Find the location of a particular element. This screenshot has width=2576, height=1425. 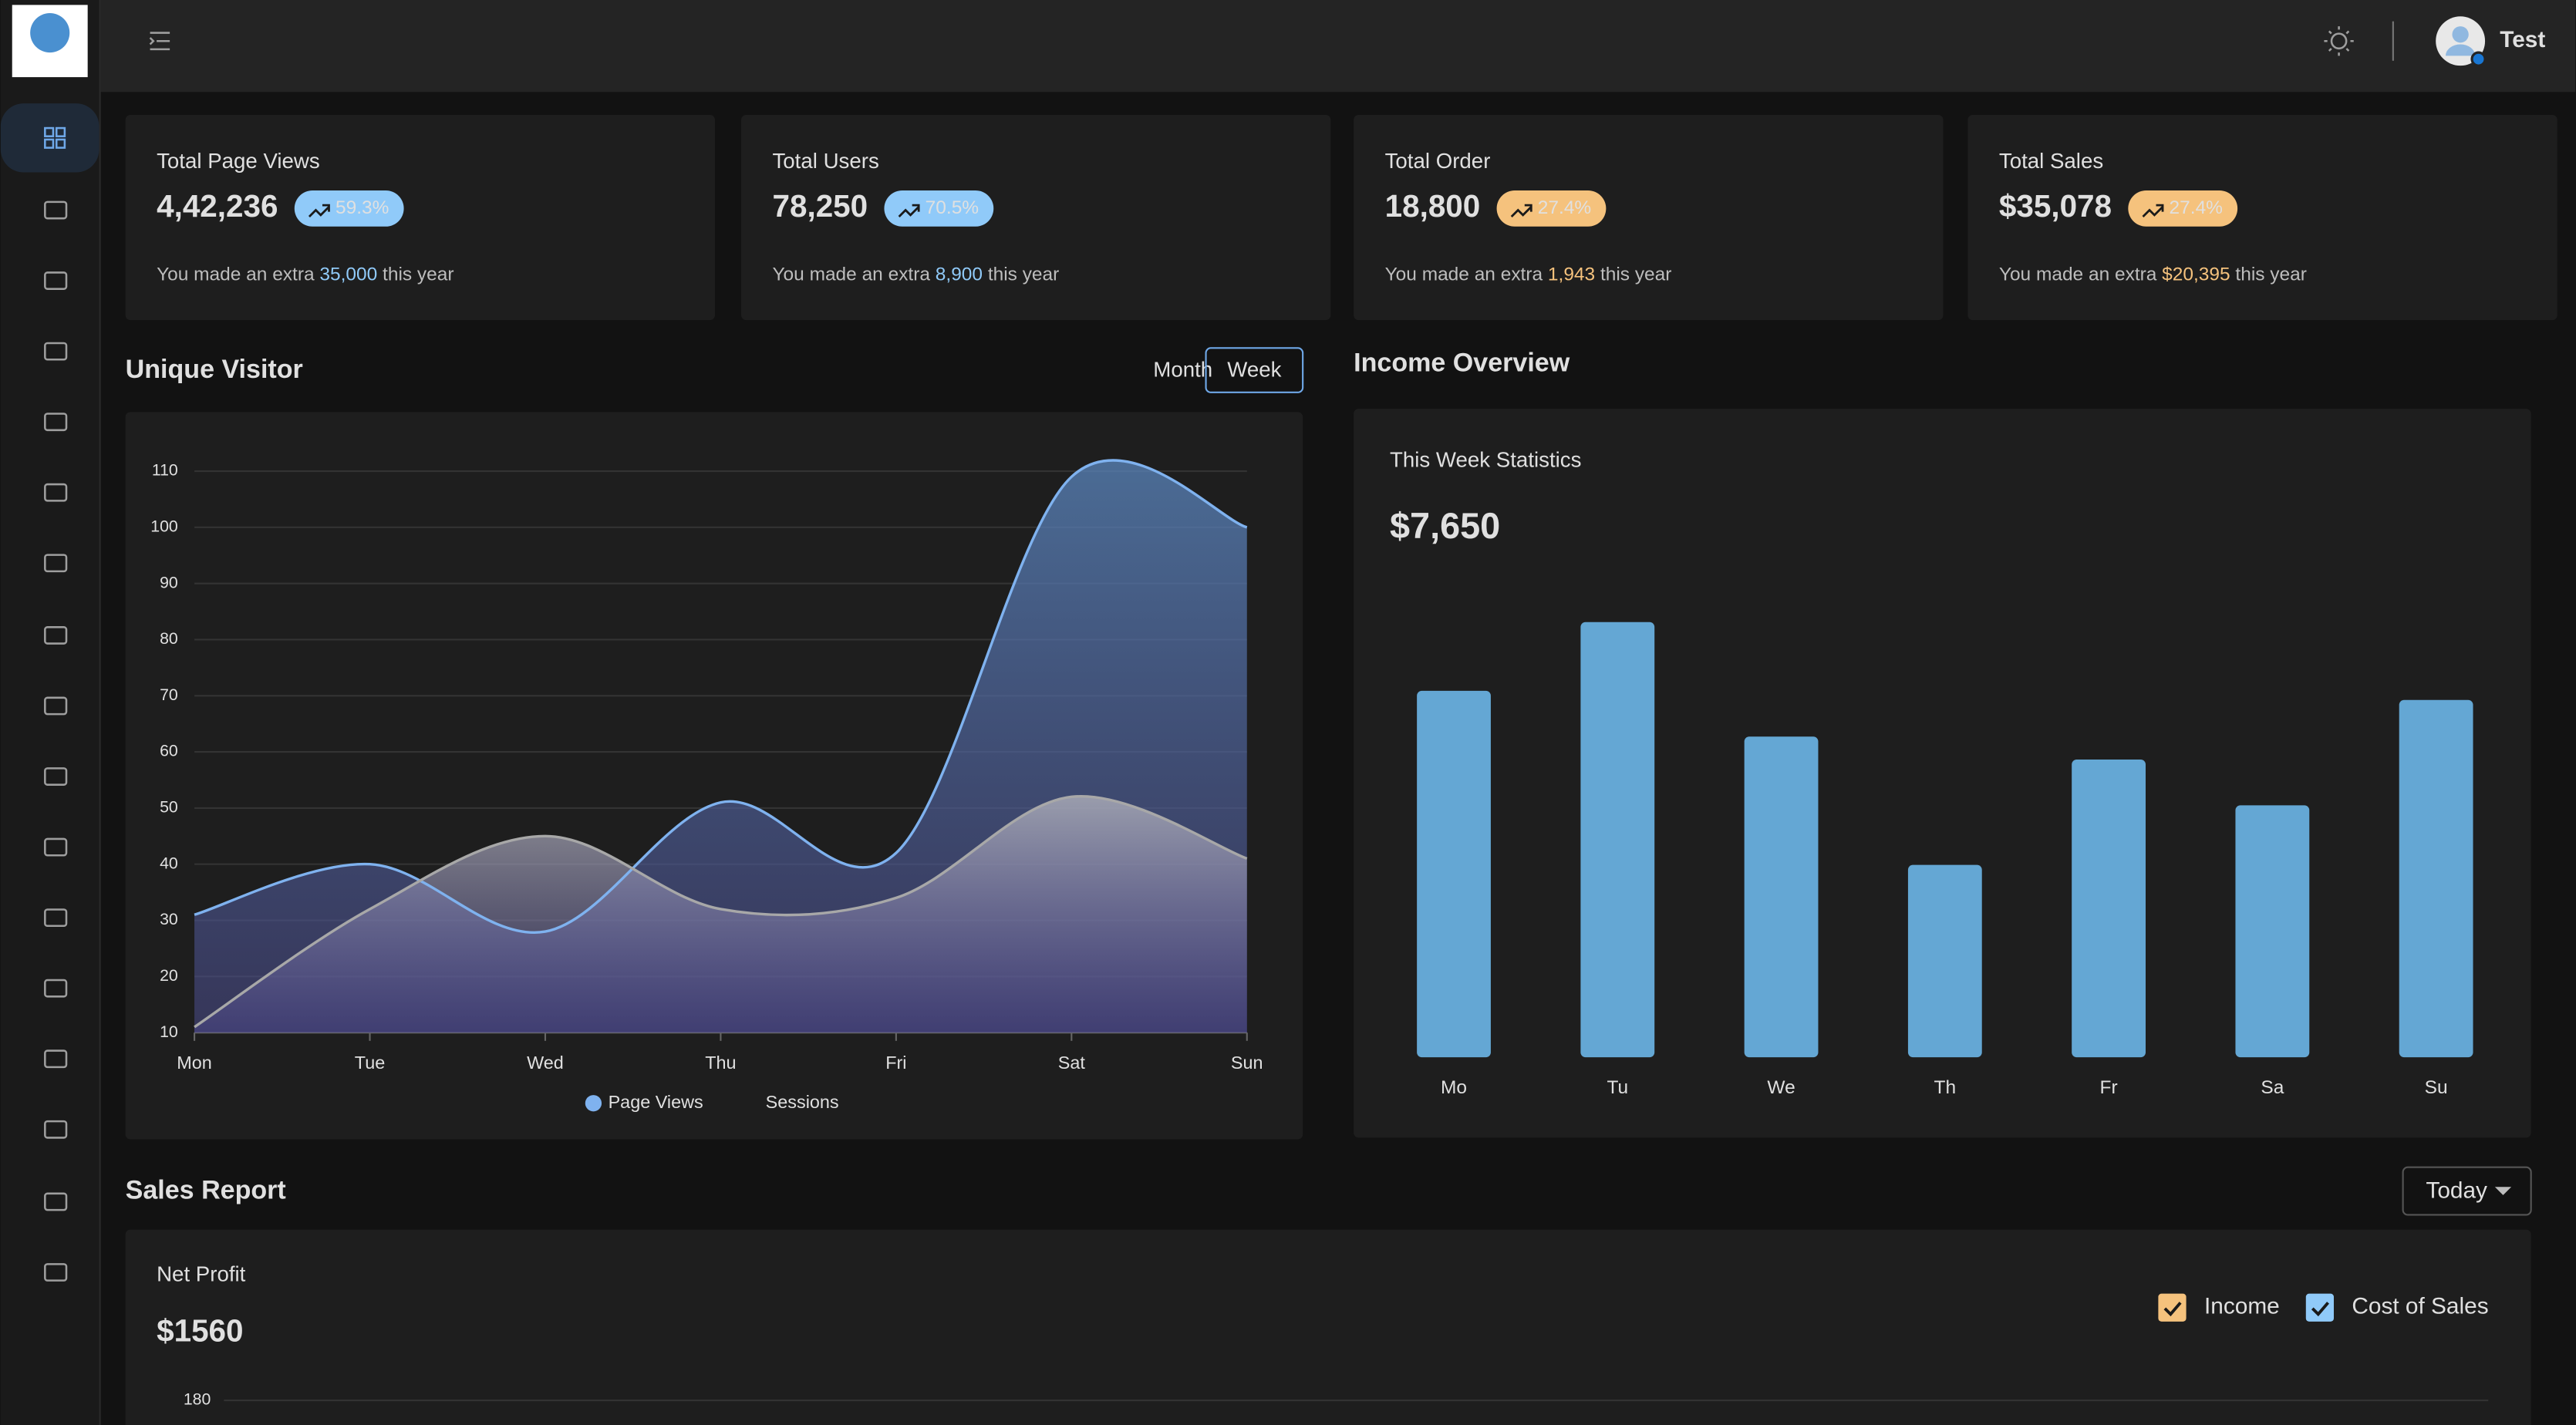

card-note: You made an extra 35,000 this year is located at coordinates (305, 274).